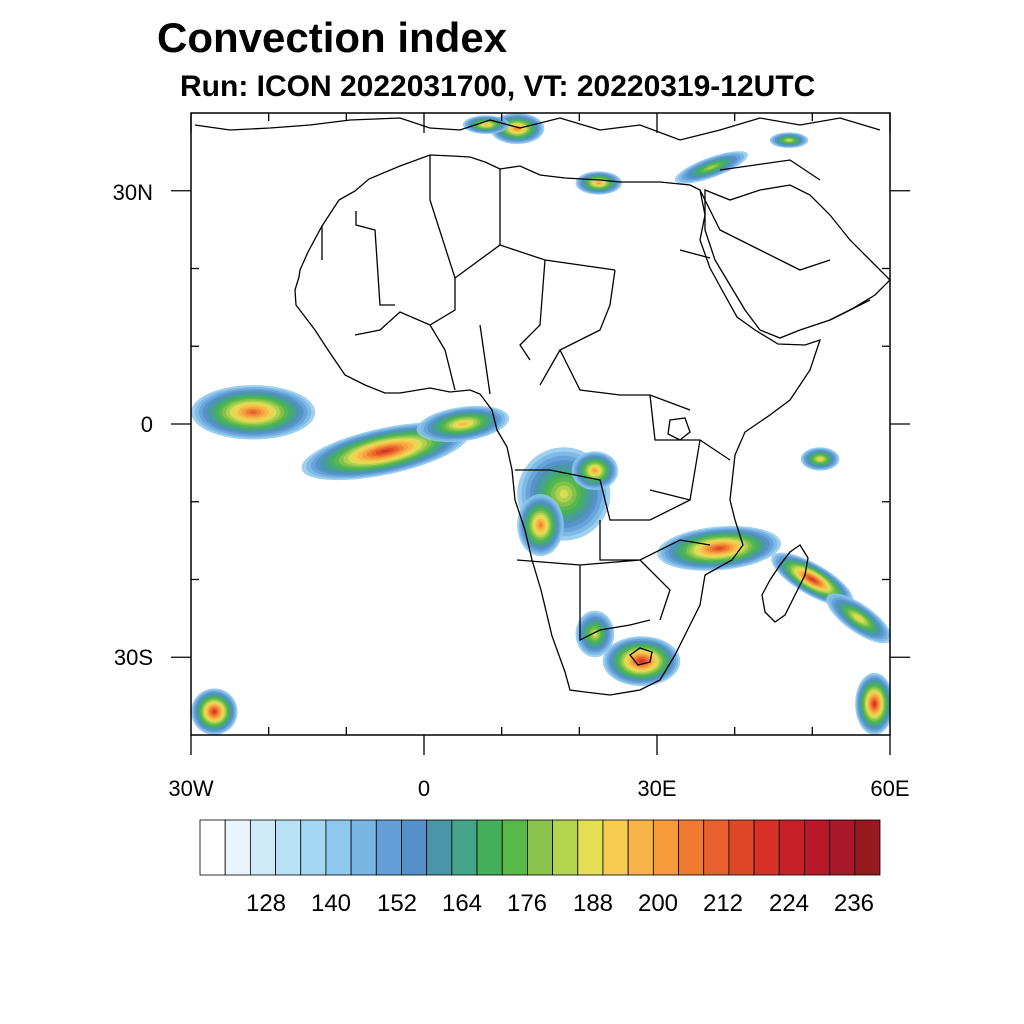 The height and width of the screenshot is (1024, 1024). Describe the element at coordinates (785, 583) in the screenshot. I see `madagascar-coastline` at that location.